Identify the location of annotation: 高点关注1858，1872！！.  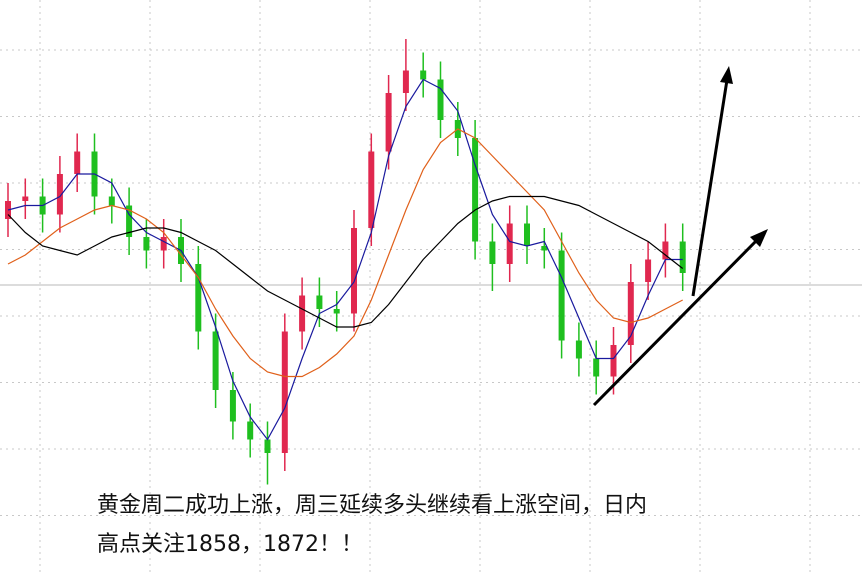
(230, 544).